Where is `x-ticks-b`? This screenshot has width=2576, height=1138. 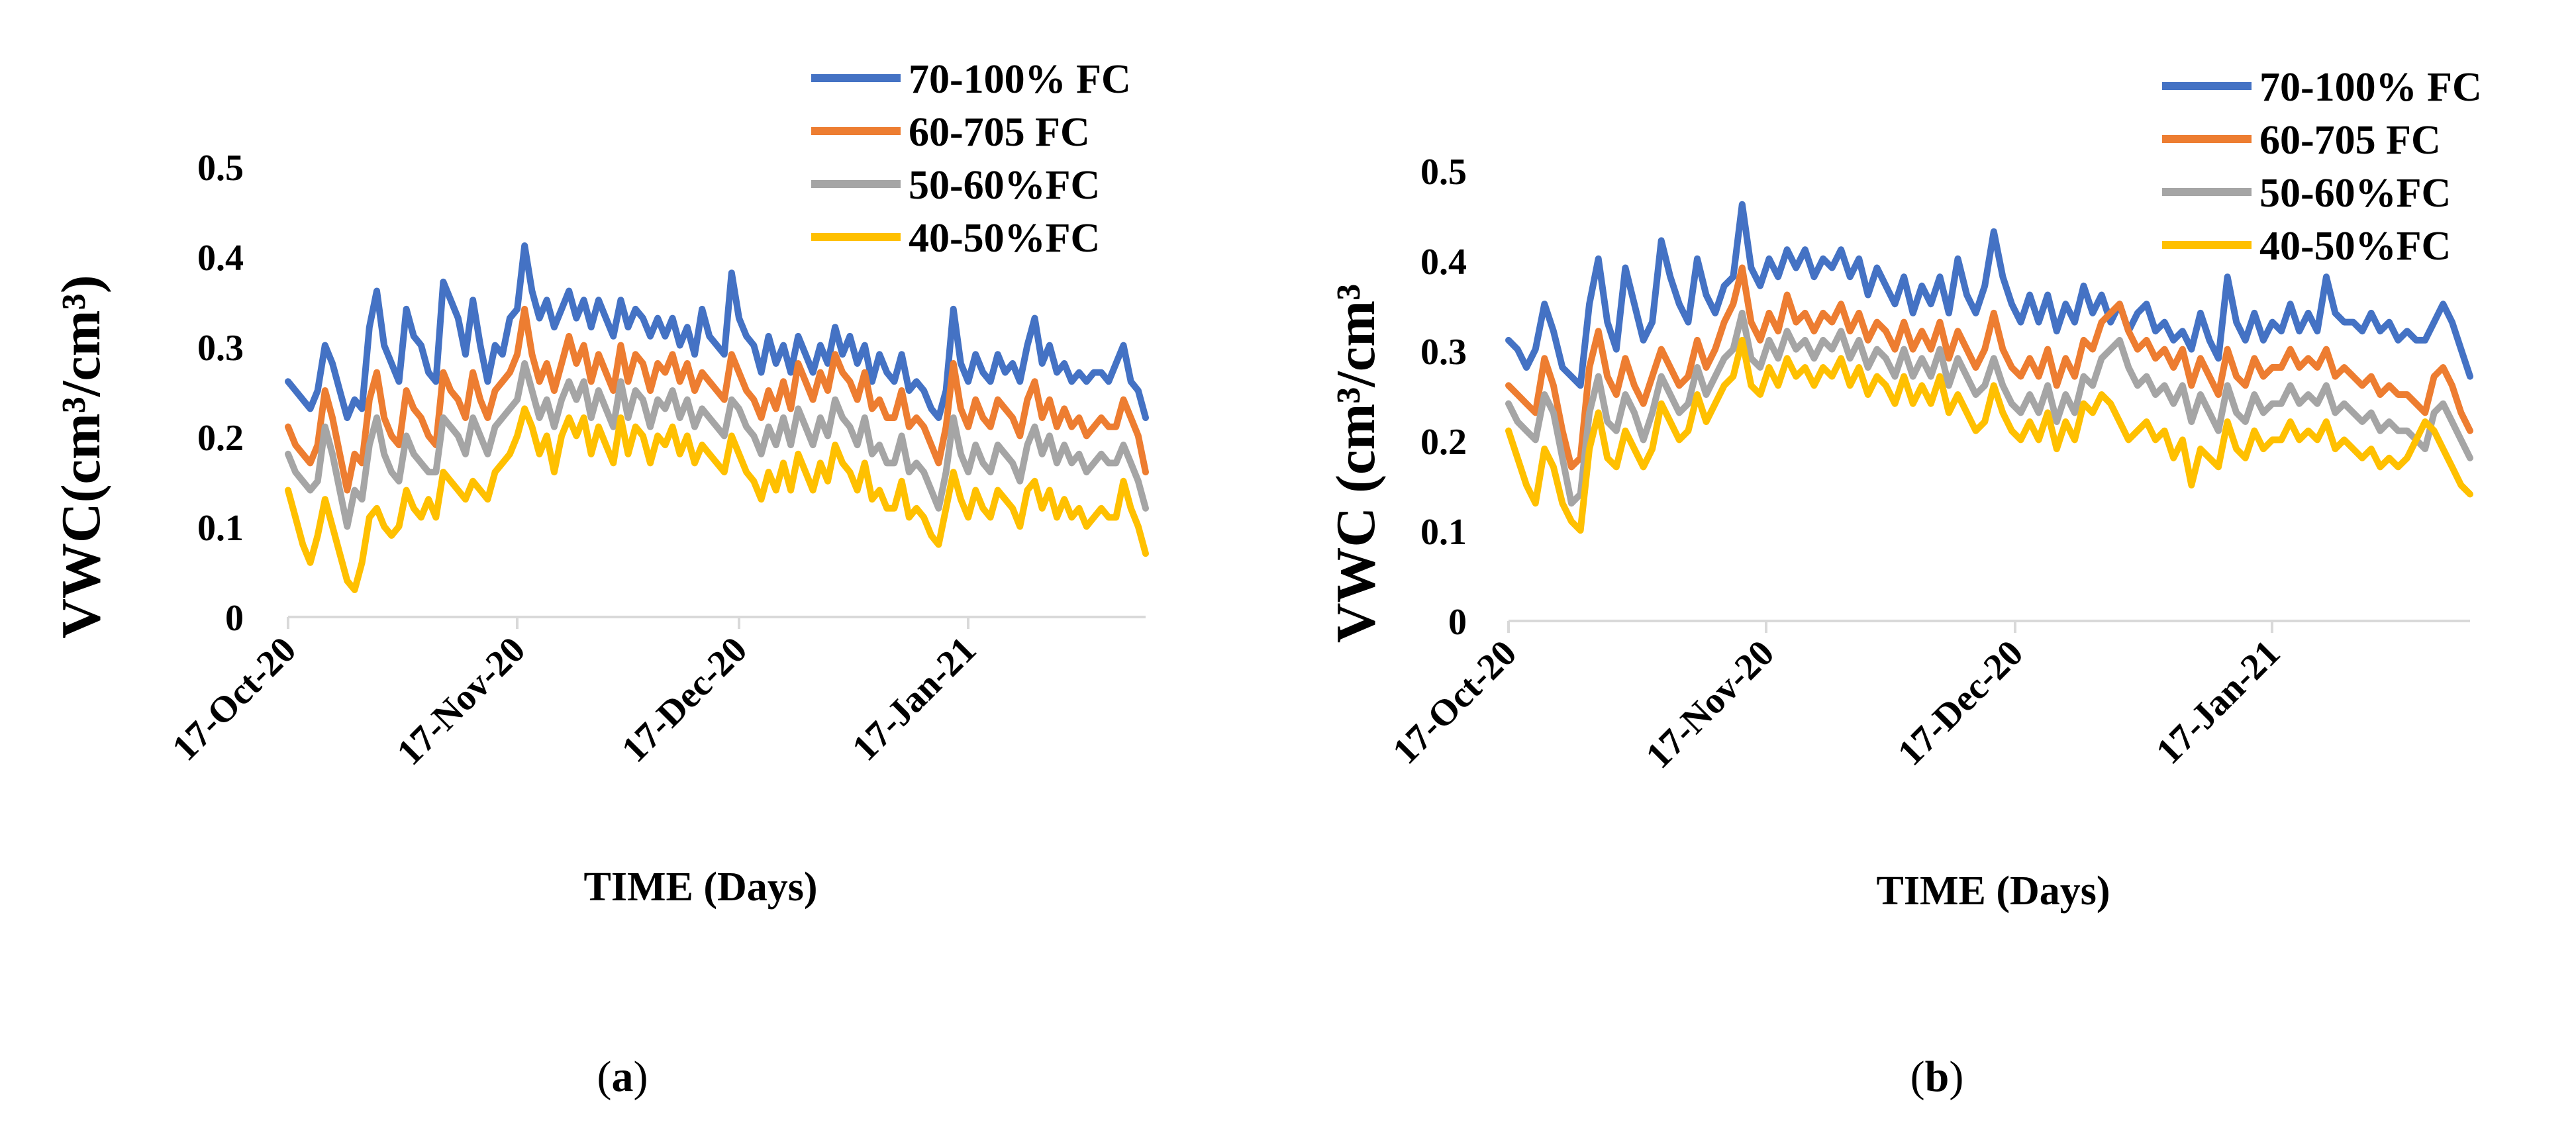
x-ticks-b is located at coordinates (1890, 627).